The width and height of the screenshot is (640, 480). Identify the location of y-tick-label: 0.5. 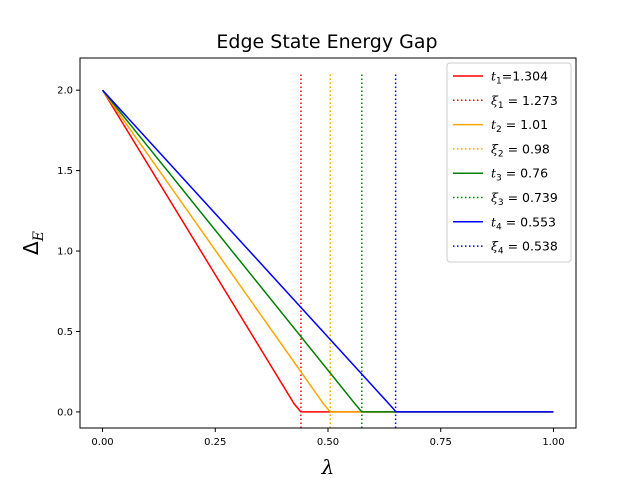
(65, 332).